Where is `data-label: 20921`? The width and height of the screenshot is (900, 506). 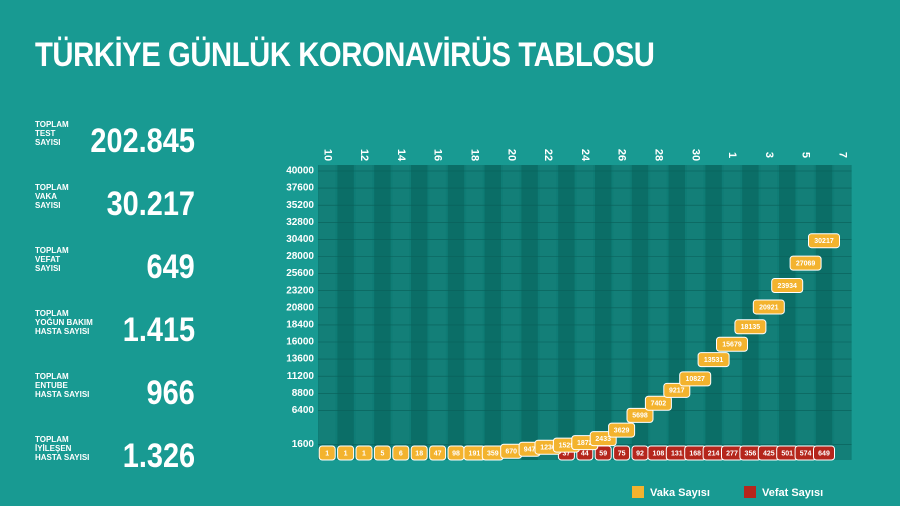 data-label: 20921 is located at coordinates (769, 307).